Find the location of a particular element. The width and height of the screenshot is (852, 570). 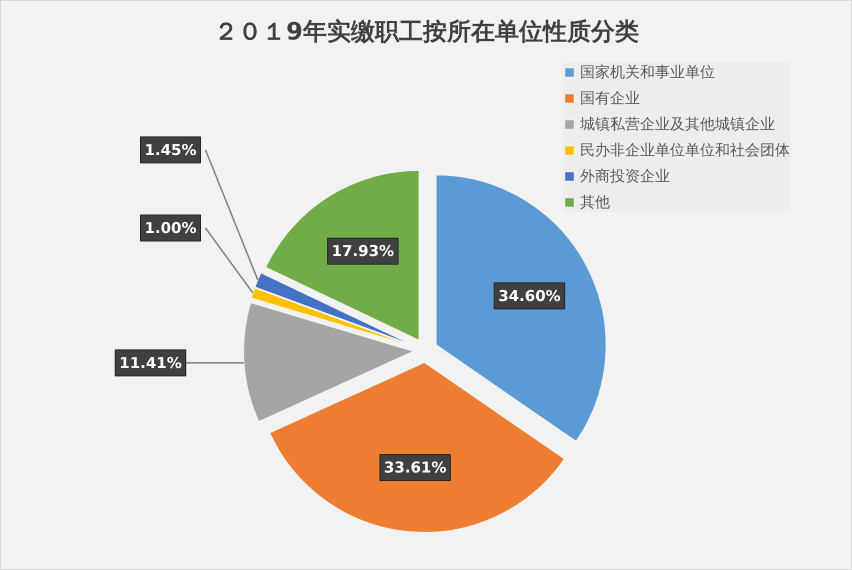

data-label: 1.00% is located at coordinates (170, 227).